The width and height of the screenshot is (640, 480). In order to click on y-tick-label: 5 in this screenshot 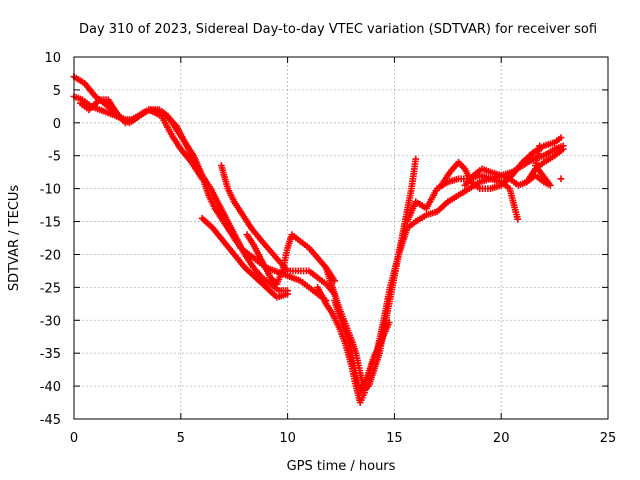, I will do `click(57, 91)`.